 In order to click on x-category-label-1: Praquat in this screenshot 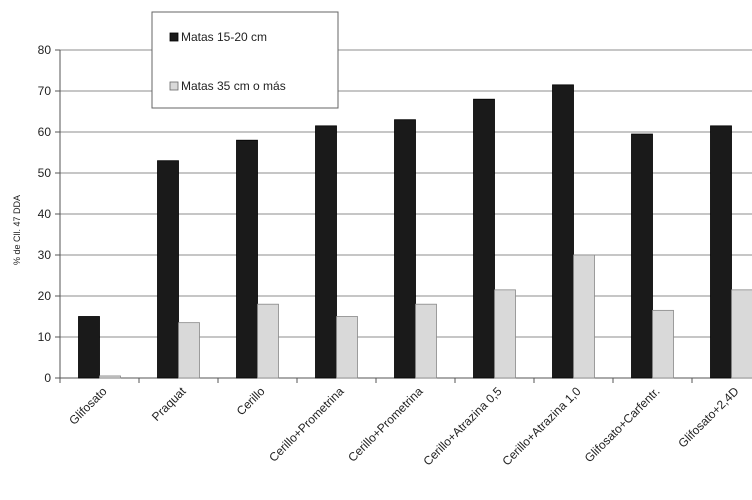, I will do `click(169, 404)`.